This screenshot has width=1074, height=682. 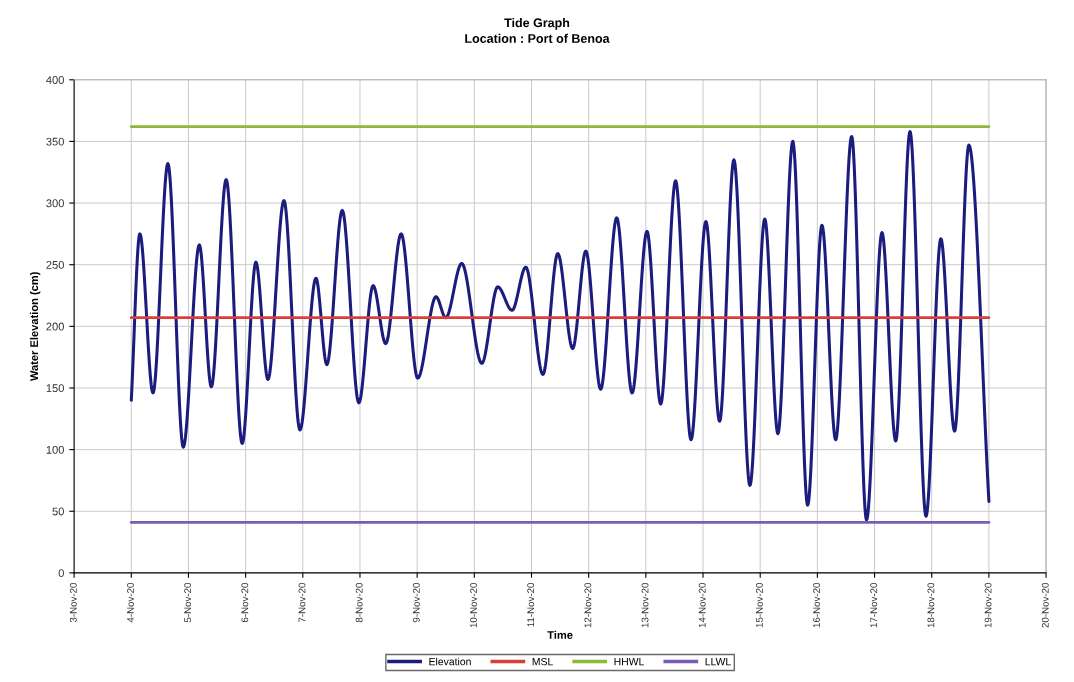 I want to click on y-tick-label: 250, so click(x=55, y=264).